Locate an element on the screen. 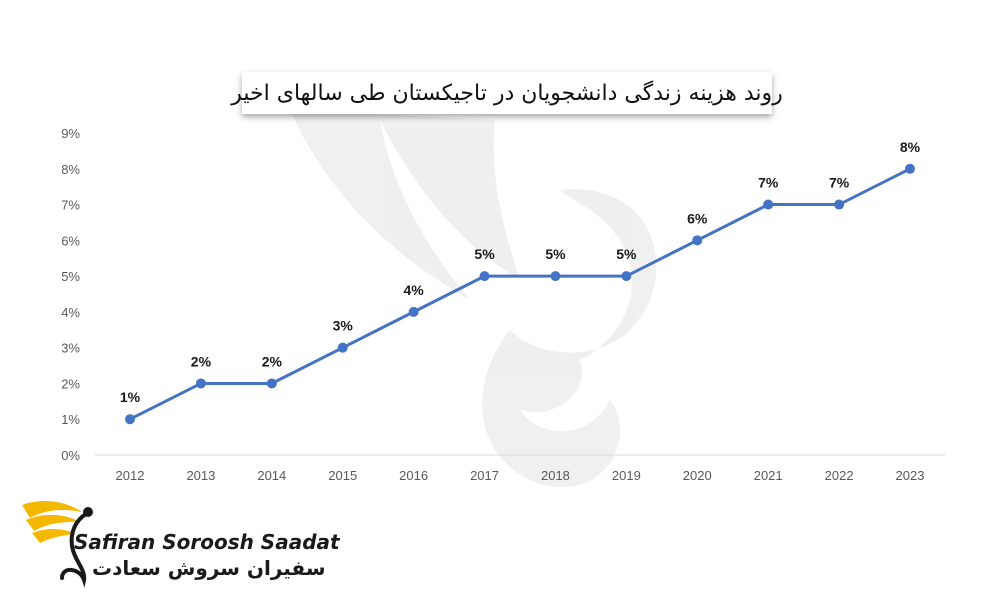  y-tick-label: 2% is located at coordinates (70, 383).